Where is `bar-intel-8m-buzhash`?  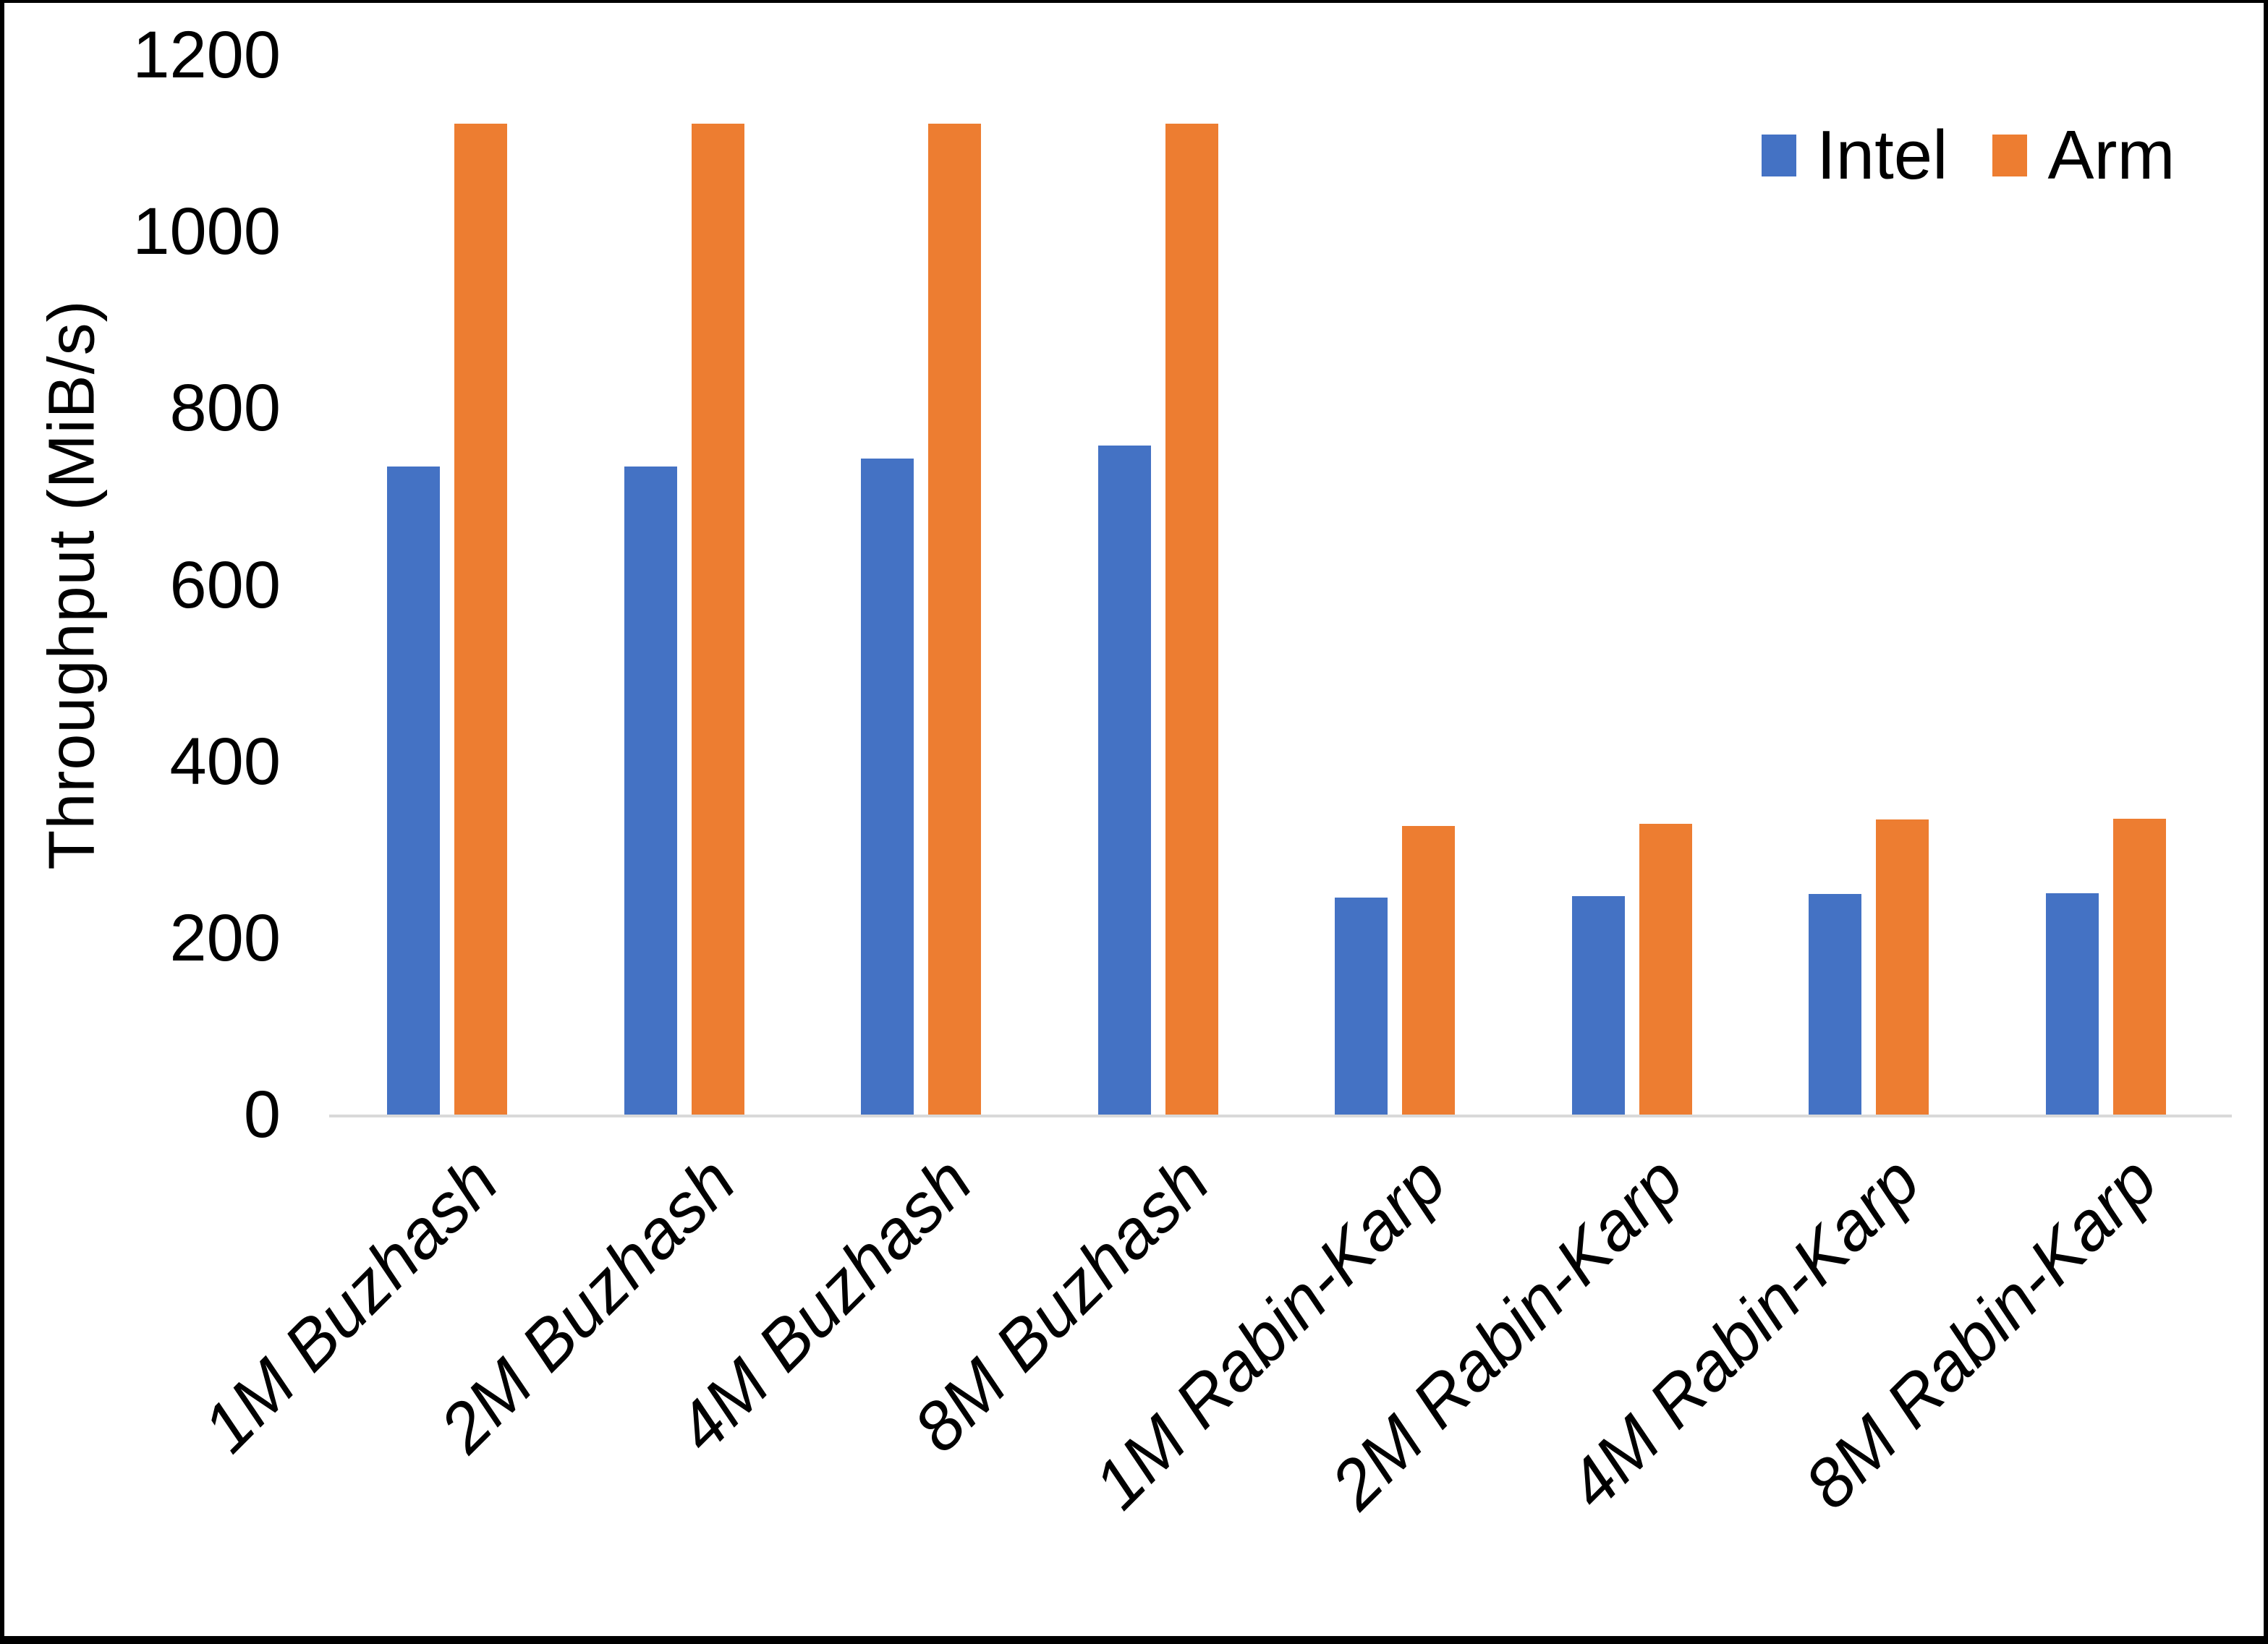
bar-intel-8m-buzhash is located at coordinates (1124, 780).